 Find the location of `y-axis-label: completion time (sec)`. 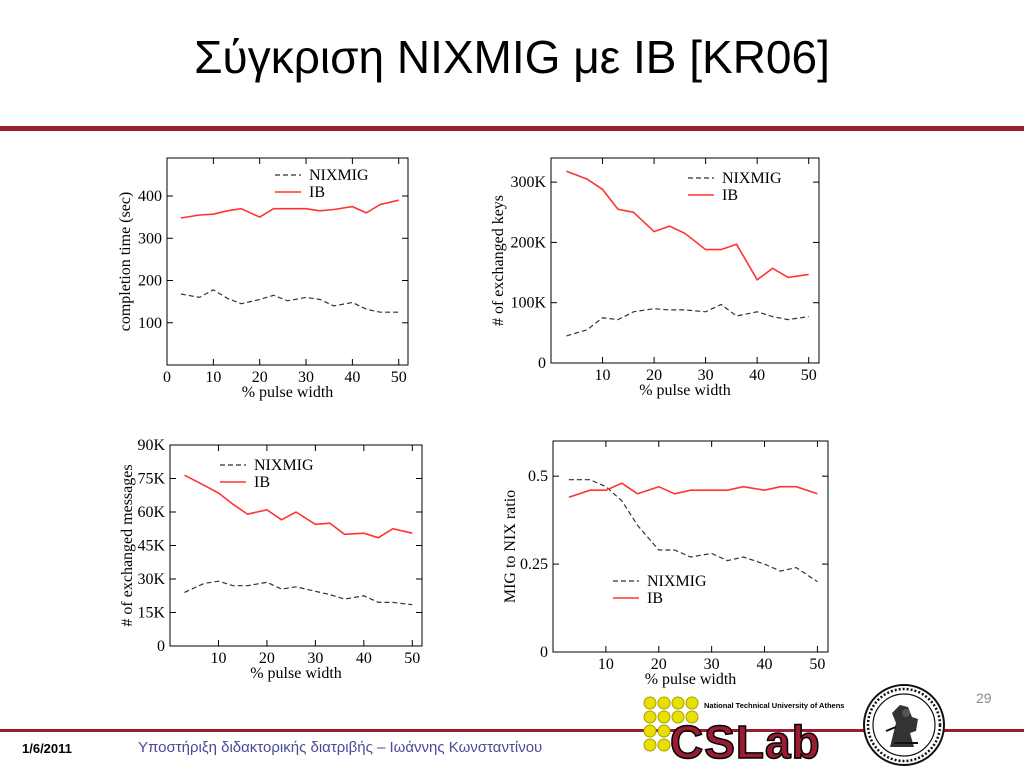

y-axis-label: completion time (sec) is located at coordinates (125, 262).